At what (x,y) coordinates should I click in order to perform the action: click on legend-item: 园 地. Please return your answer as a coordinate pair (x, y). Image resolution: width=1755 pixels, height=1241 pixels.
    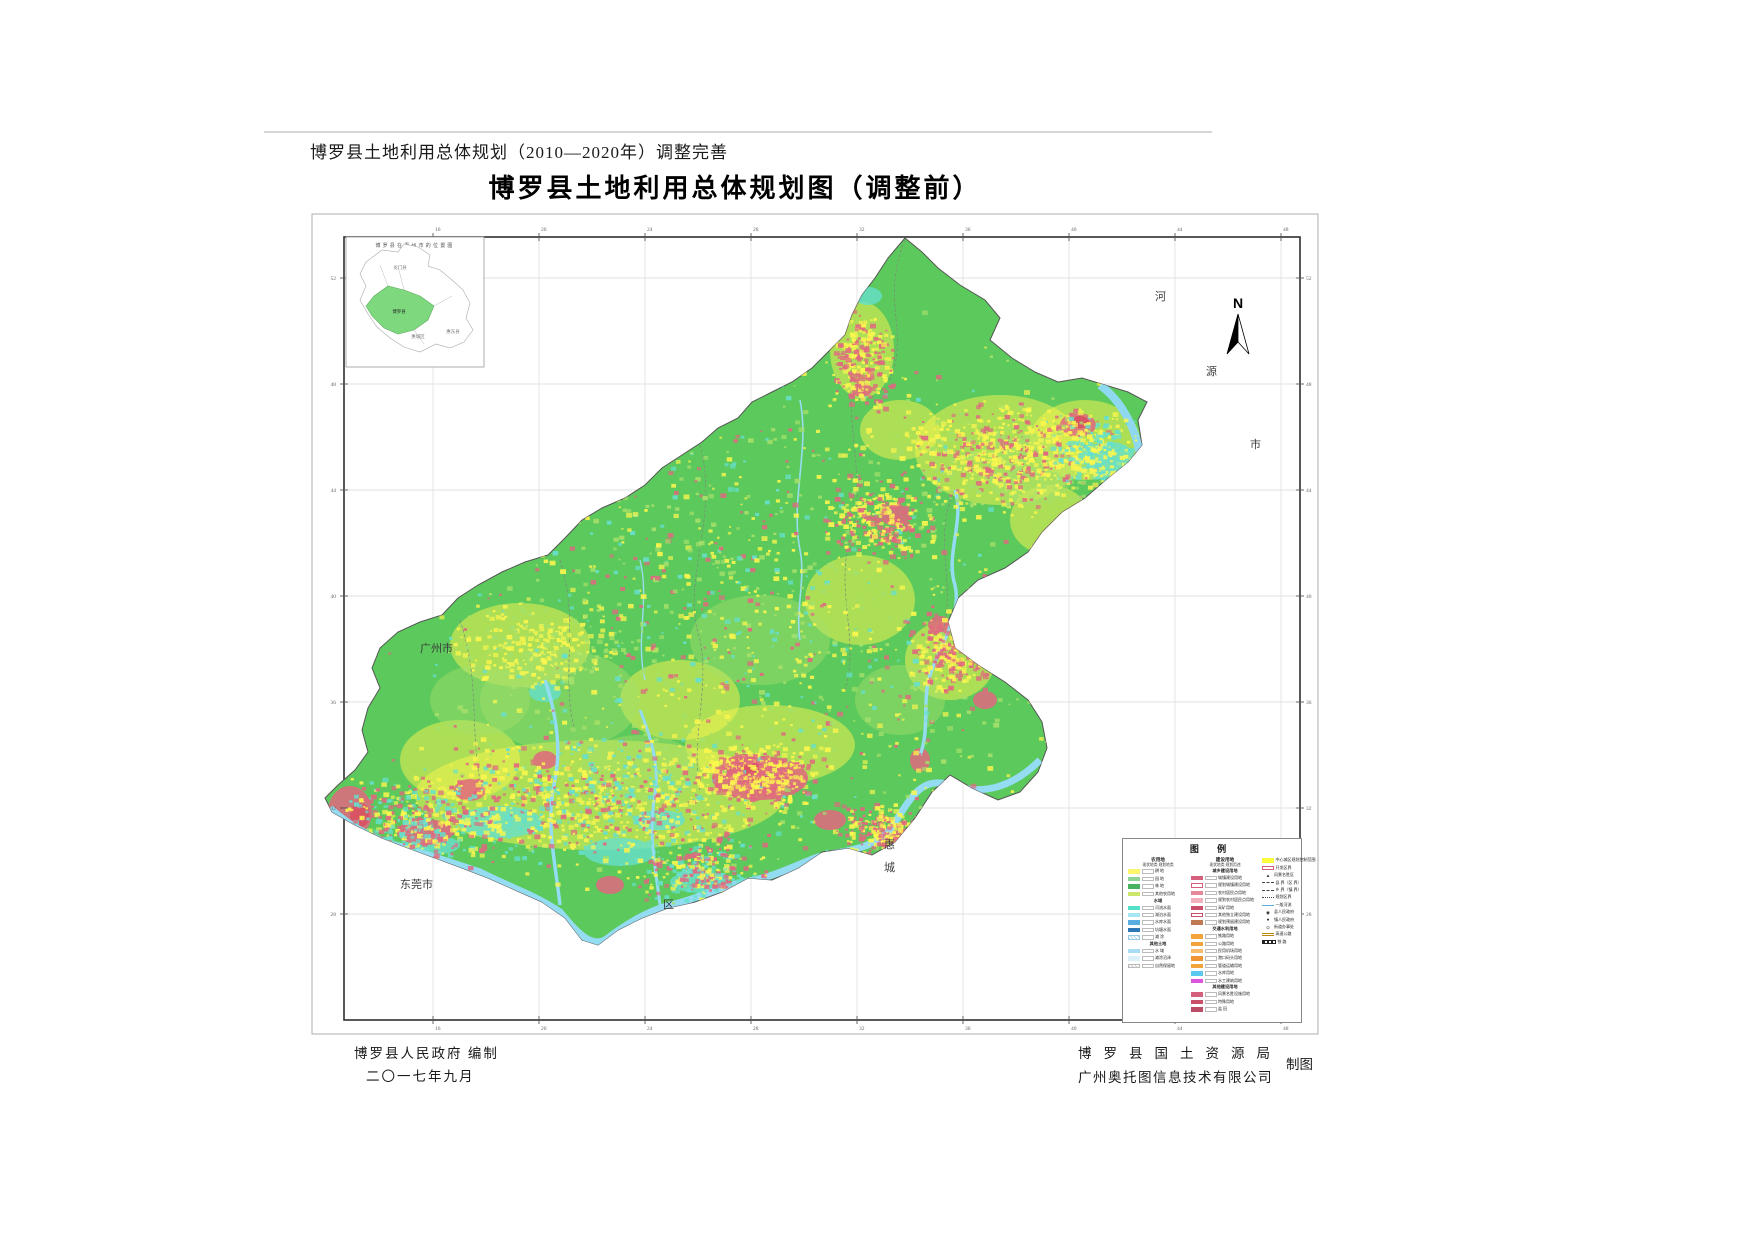
    Looking at the image, I should click on (1158, 878).